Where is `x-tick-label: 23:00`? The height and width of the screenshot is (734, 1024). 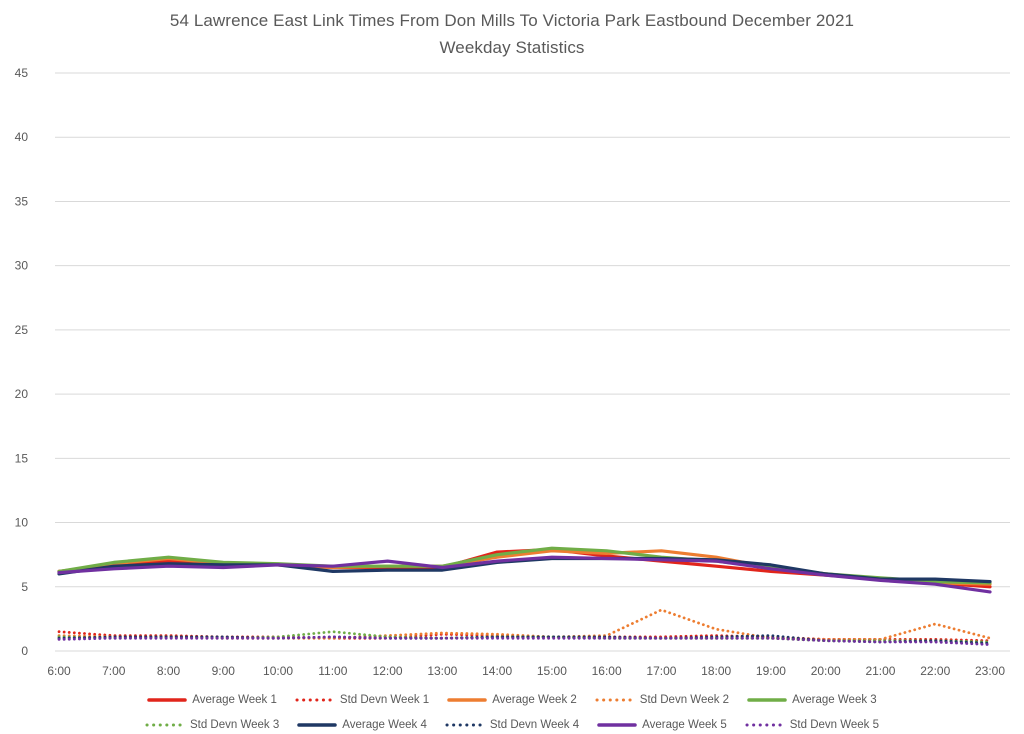
x-tick-label: 23:00 is located at coordinates (990, 671).